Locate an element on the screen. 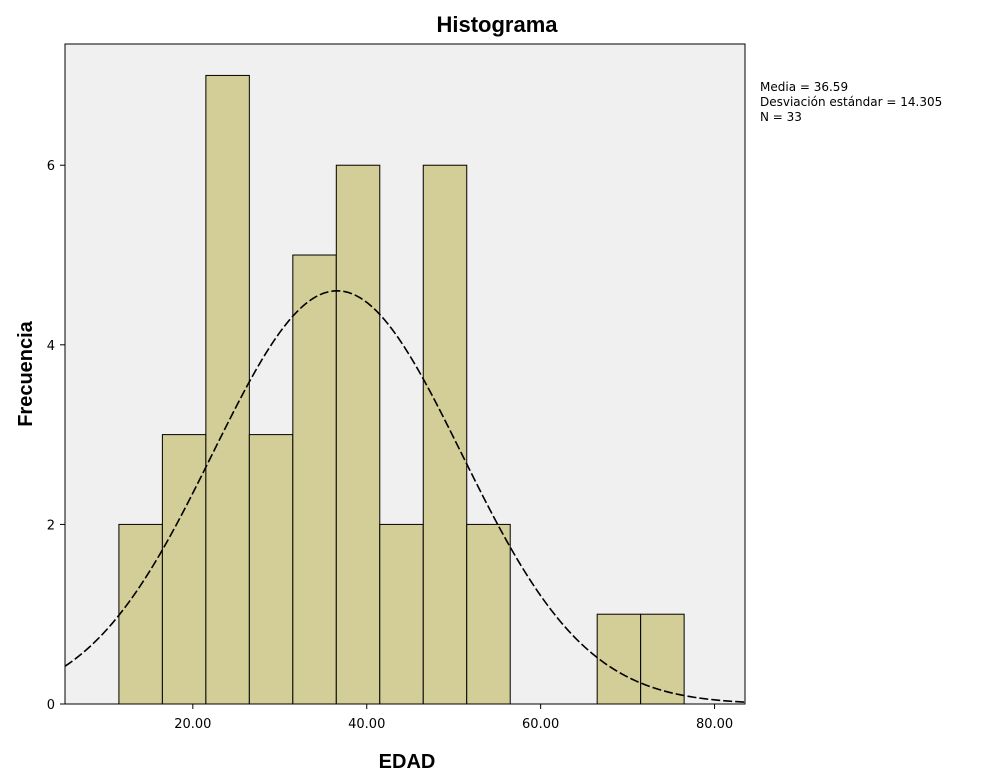 The width and height of the screenshot is (995, 775). y-tick-label: 6 is located at coordinates (51, 166).